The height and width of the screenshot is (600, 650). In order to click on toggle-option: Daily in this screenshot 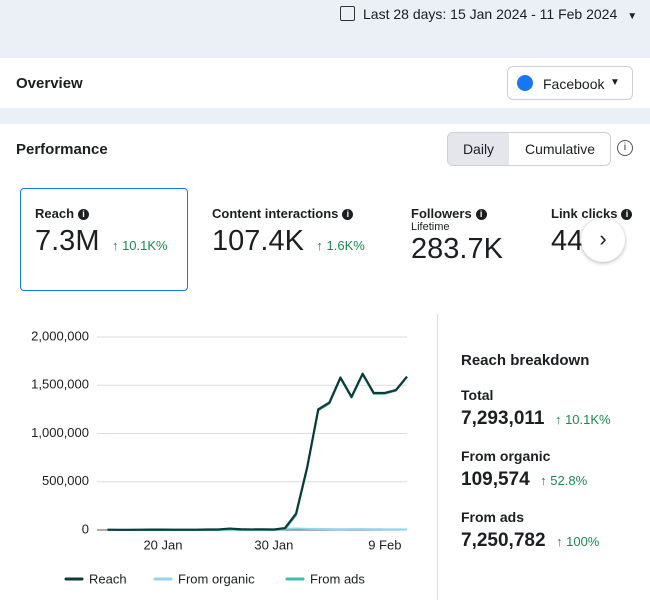, I will do `click(478, 149)`.